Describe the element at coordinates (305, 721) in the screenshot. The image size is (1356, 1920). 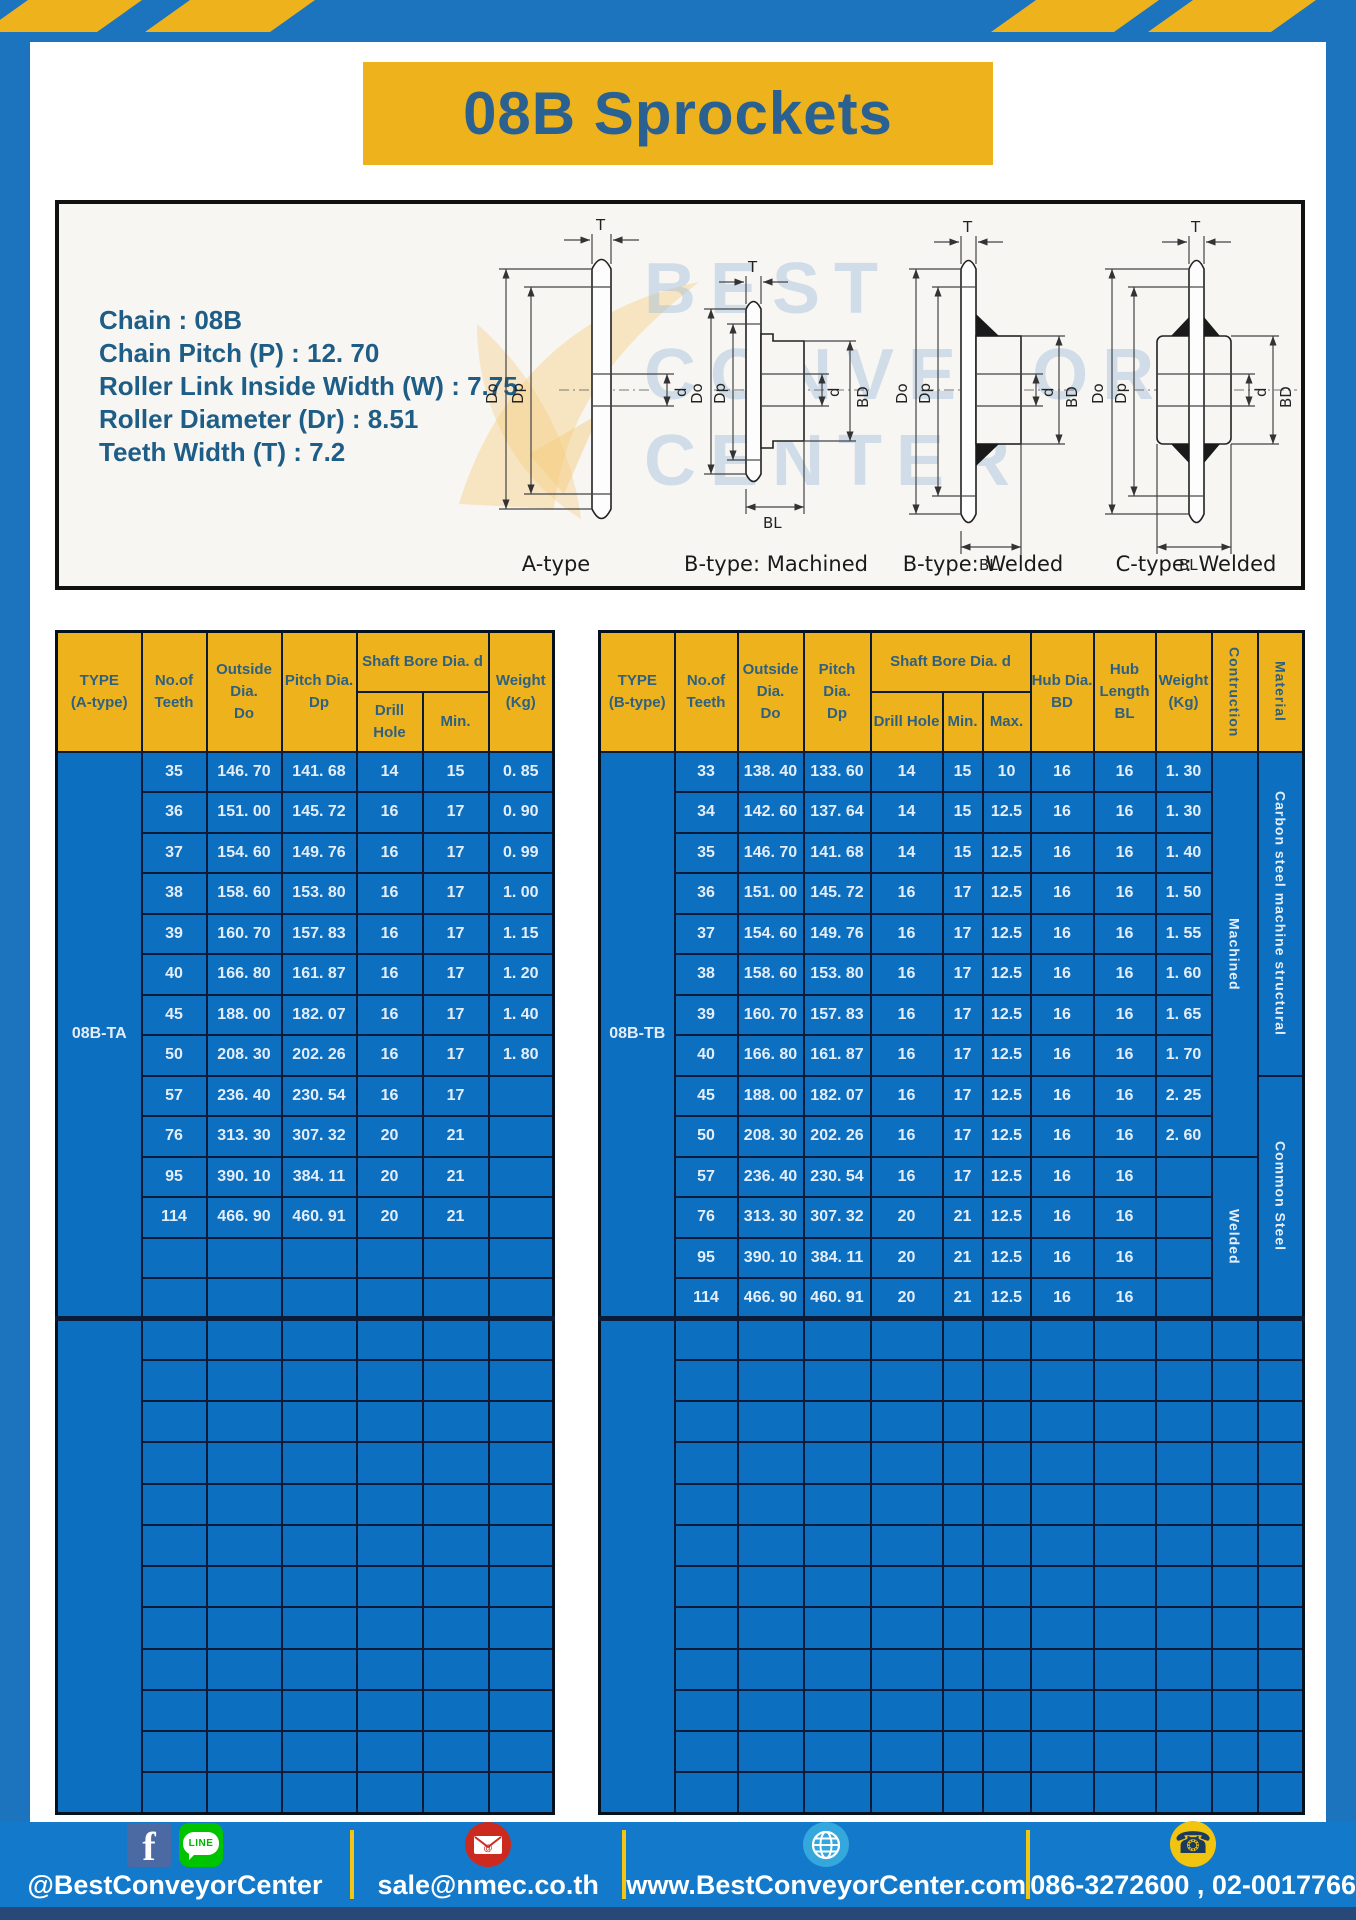
I see `table-row: Drill Hole Min.` at that location.